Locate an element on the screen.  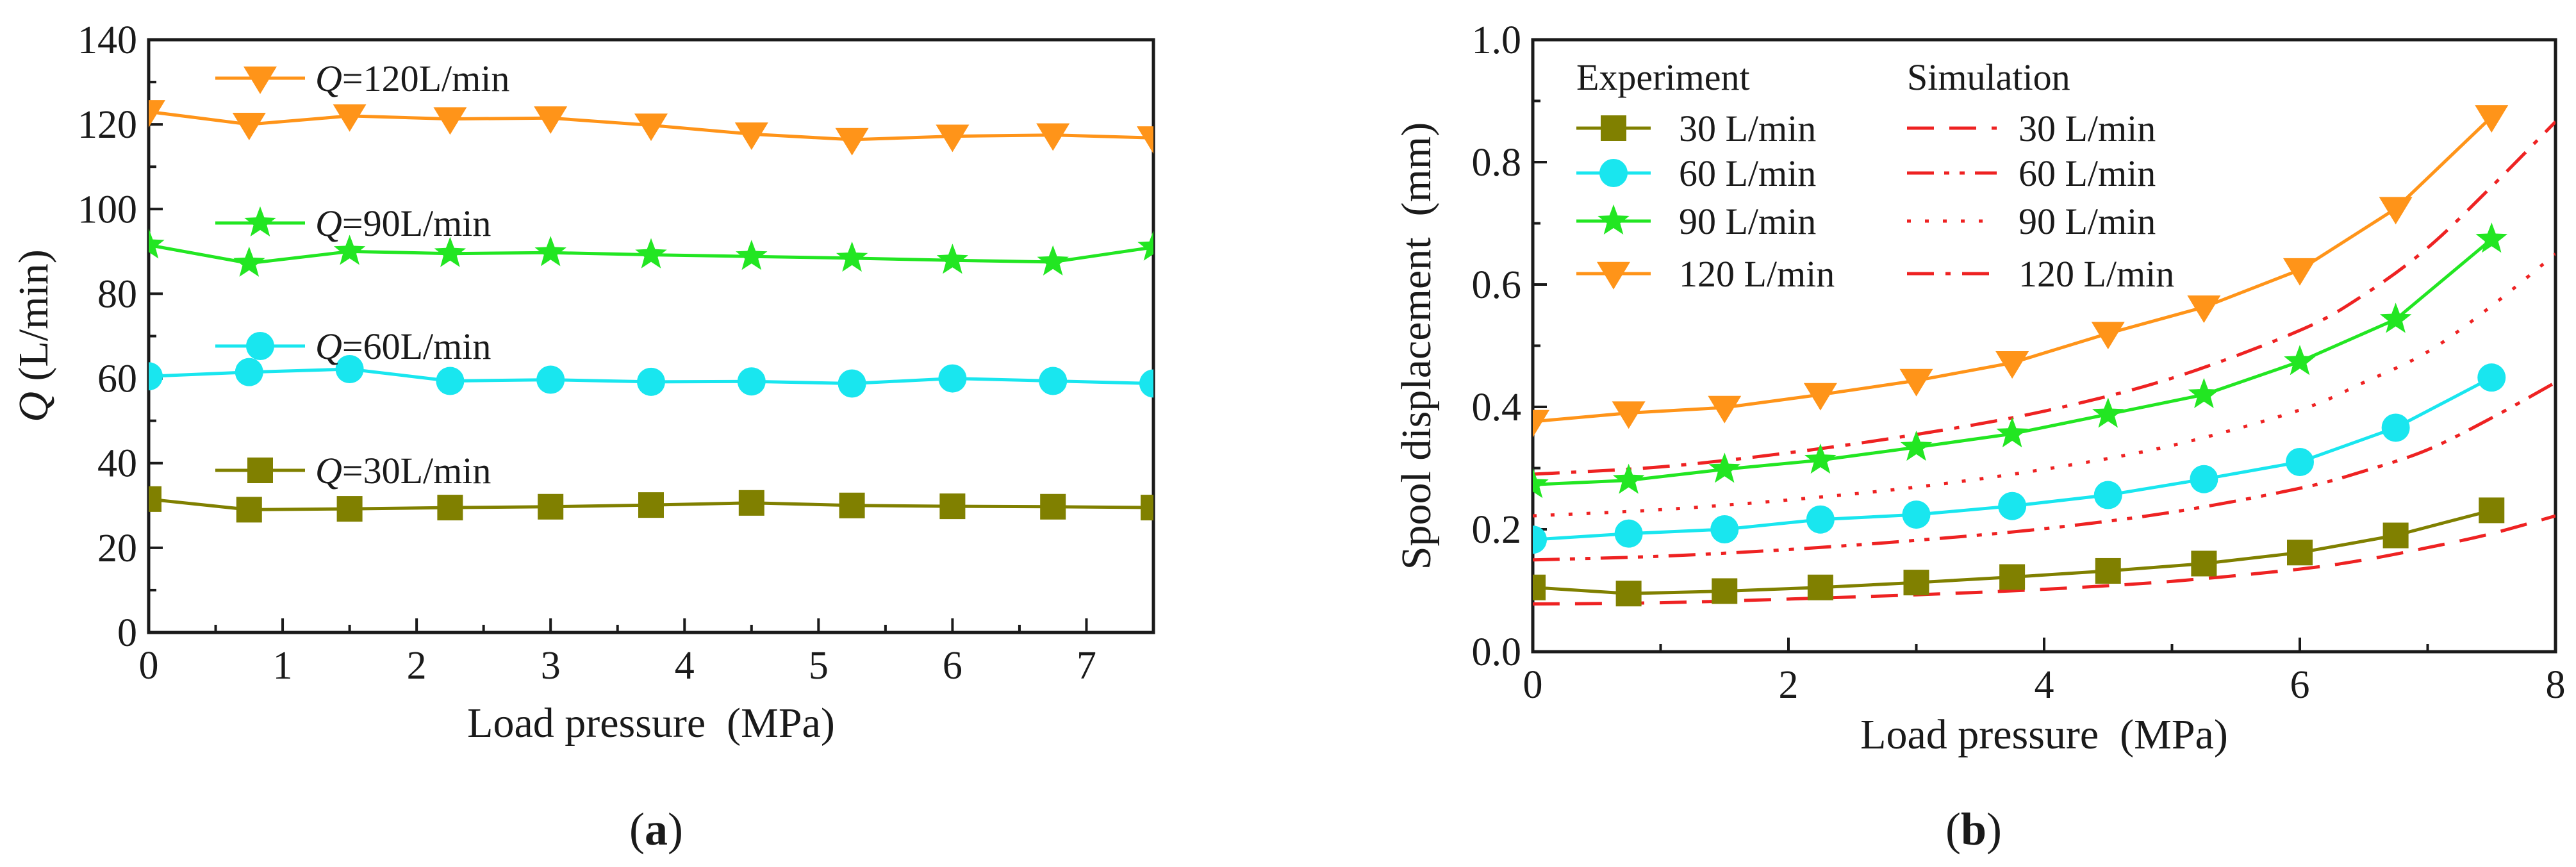
legend-b-experiment-e90-label: 90 L/min is located at coordinates (1747, 221).